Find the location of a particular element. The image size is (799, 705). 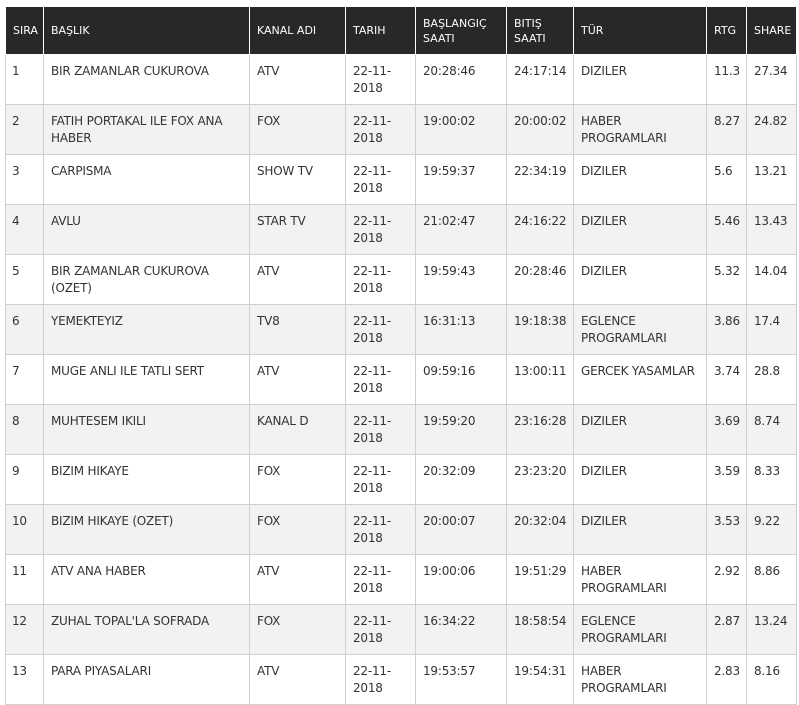

cell-channel: TV8 is located at coordinates (297, 329).